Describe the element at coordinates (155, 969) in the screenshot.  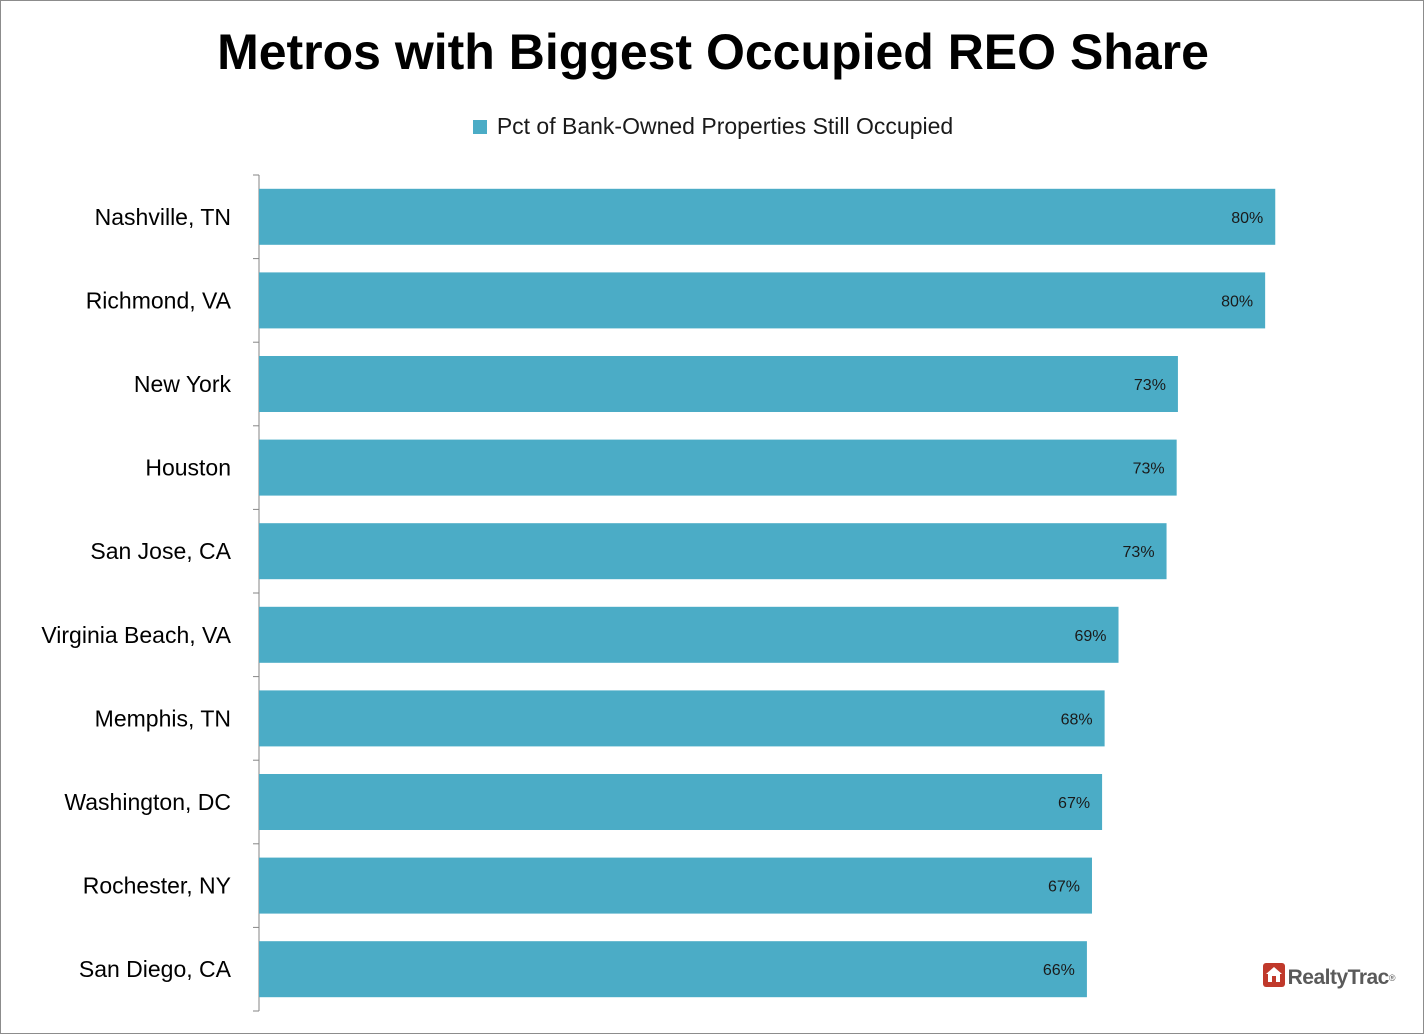
I see `category-label: San Diego, CA` at that location.